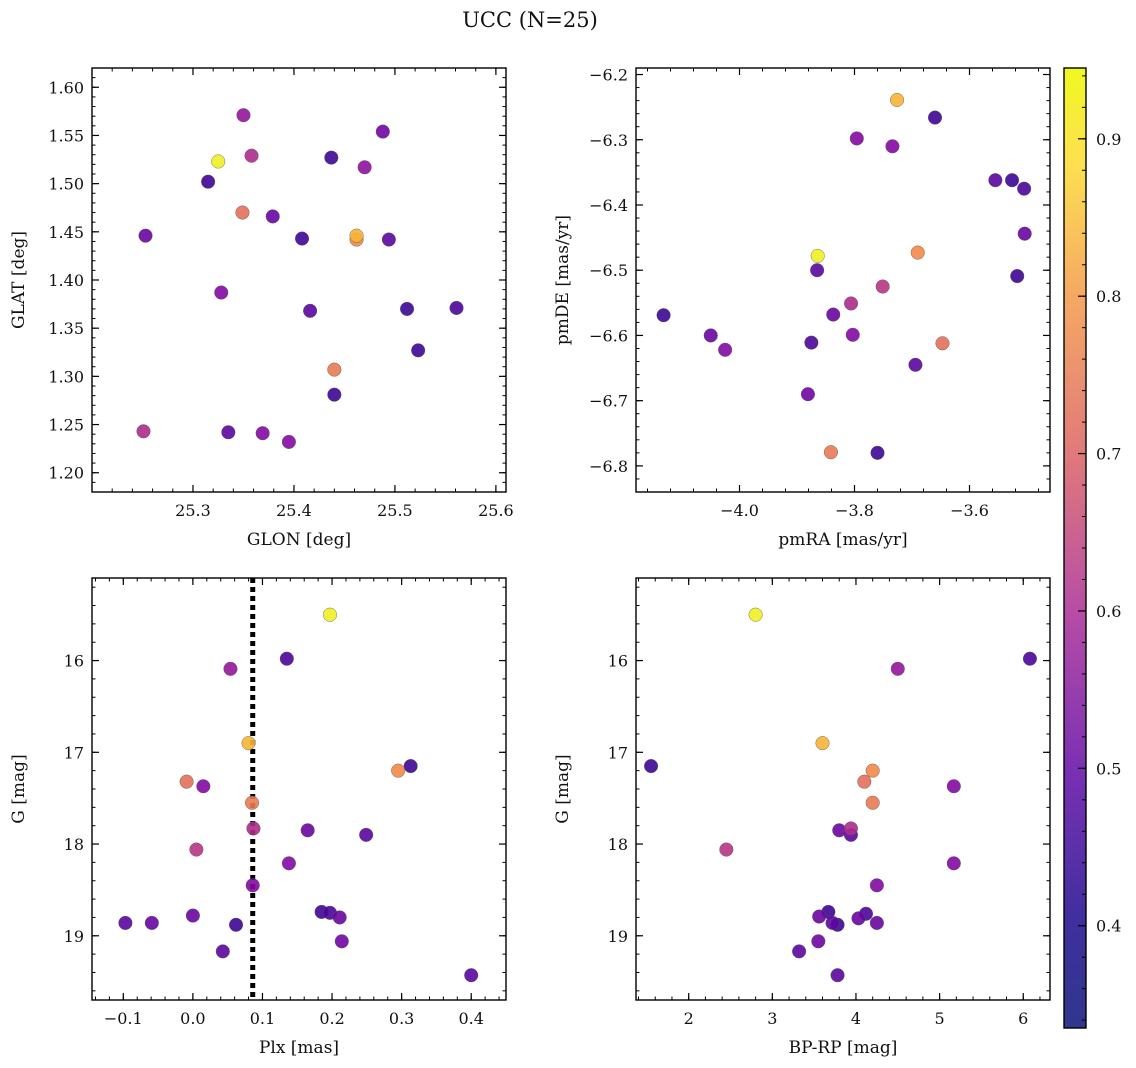  I want to click on y-tick-label: −6.4, so click(608, 205).